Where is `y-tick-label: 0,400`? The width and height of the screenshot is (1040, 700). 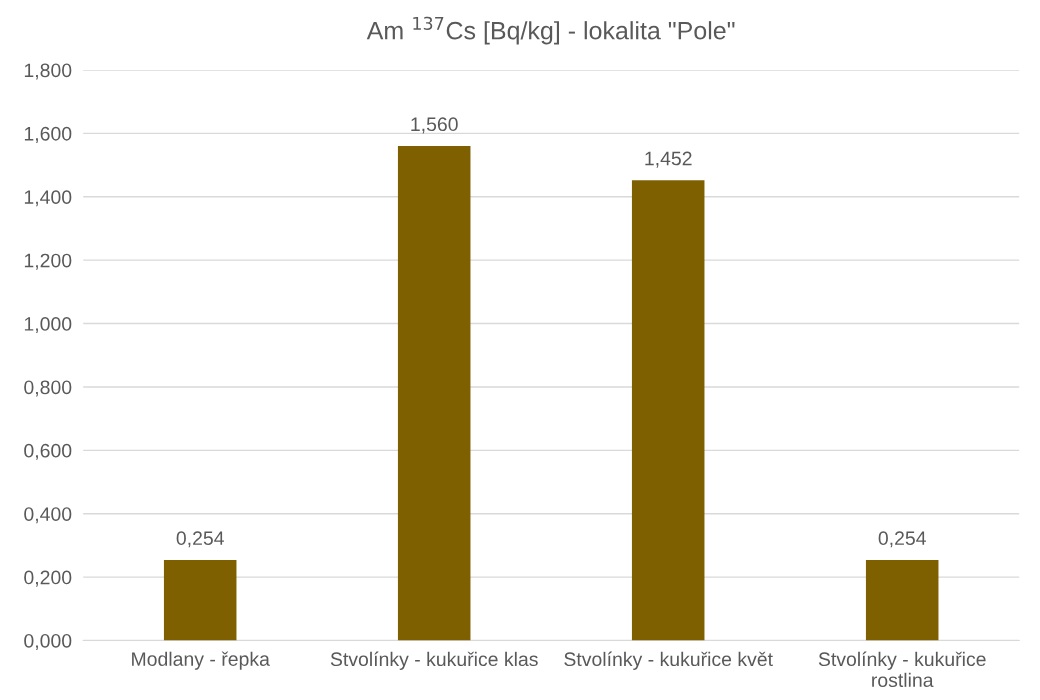
y-tick-label: 0,400 is located at coordinates (48, 515).